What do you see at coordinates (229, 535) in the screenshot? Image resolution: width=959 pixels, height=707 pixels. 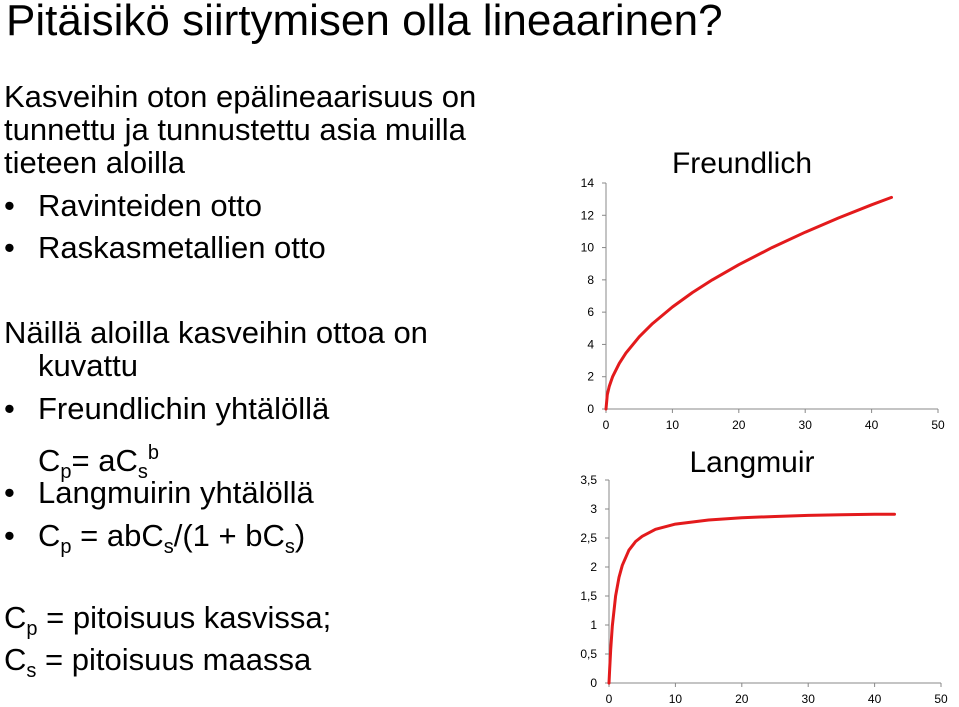 I see `eq-term: /(1 + bC` at bounding box center [229, 535].